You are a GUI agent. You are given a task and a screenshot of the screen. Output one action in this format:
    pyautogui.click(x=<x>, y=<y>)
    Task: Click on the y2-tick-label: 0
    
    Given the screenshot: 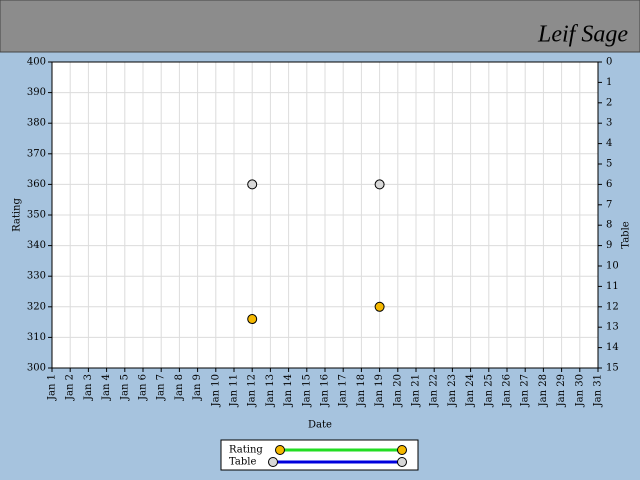 What is the action you would take?
    pyautogui.click(x=609, y=62)
    